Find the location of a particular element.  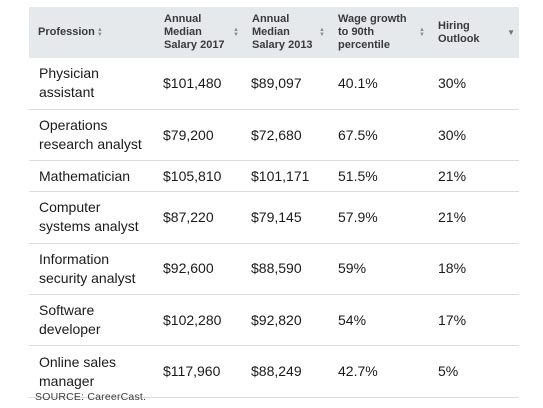

cell-salary-2017: $79,200 is located at coordinates (188, 134).